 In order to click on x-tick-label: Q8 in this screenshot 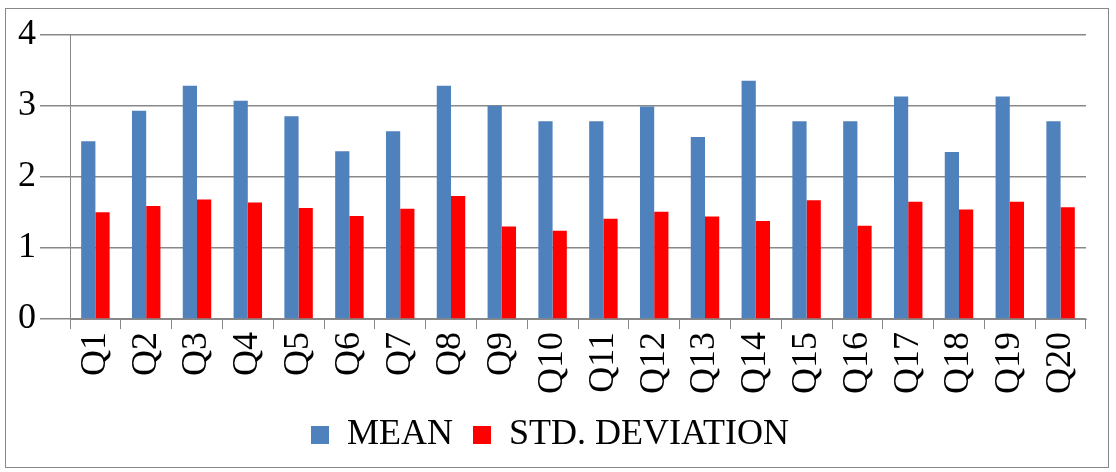, I will do `click(448, 354)`.